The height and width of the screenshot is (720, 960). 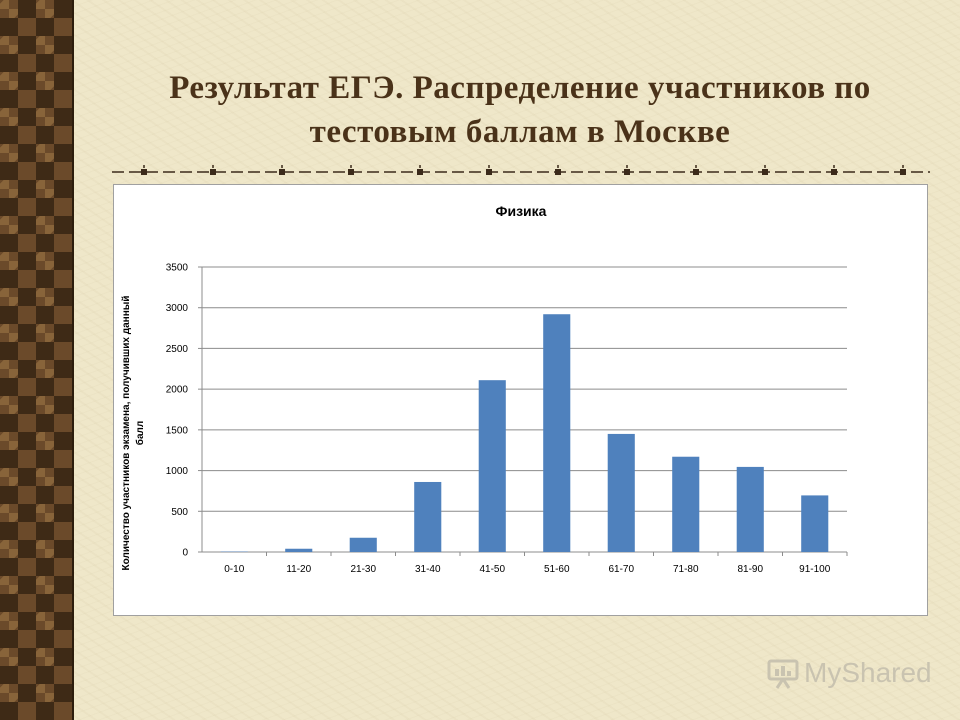 What do you see at coordinates (521, 211) in the screenshot?
I see `chart-title: Физика` at bounding box center [521, 211].